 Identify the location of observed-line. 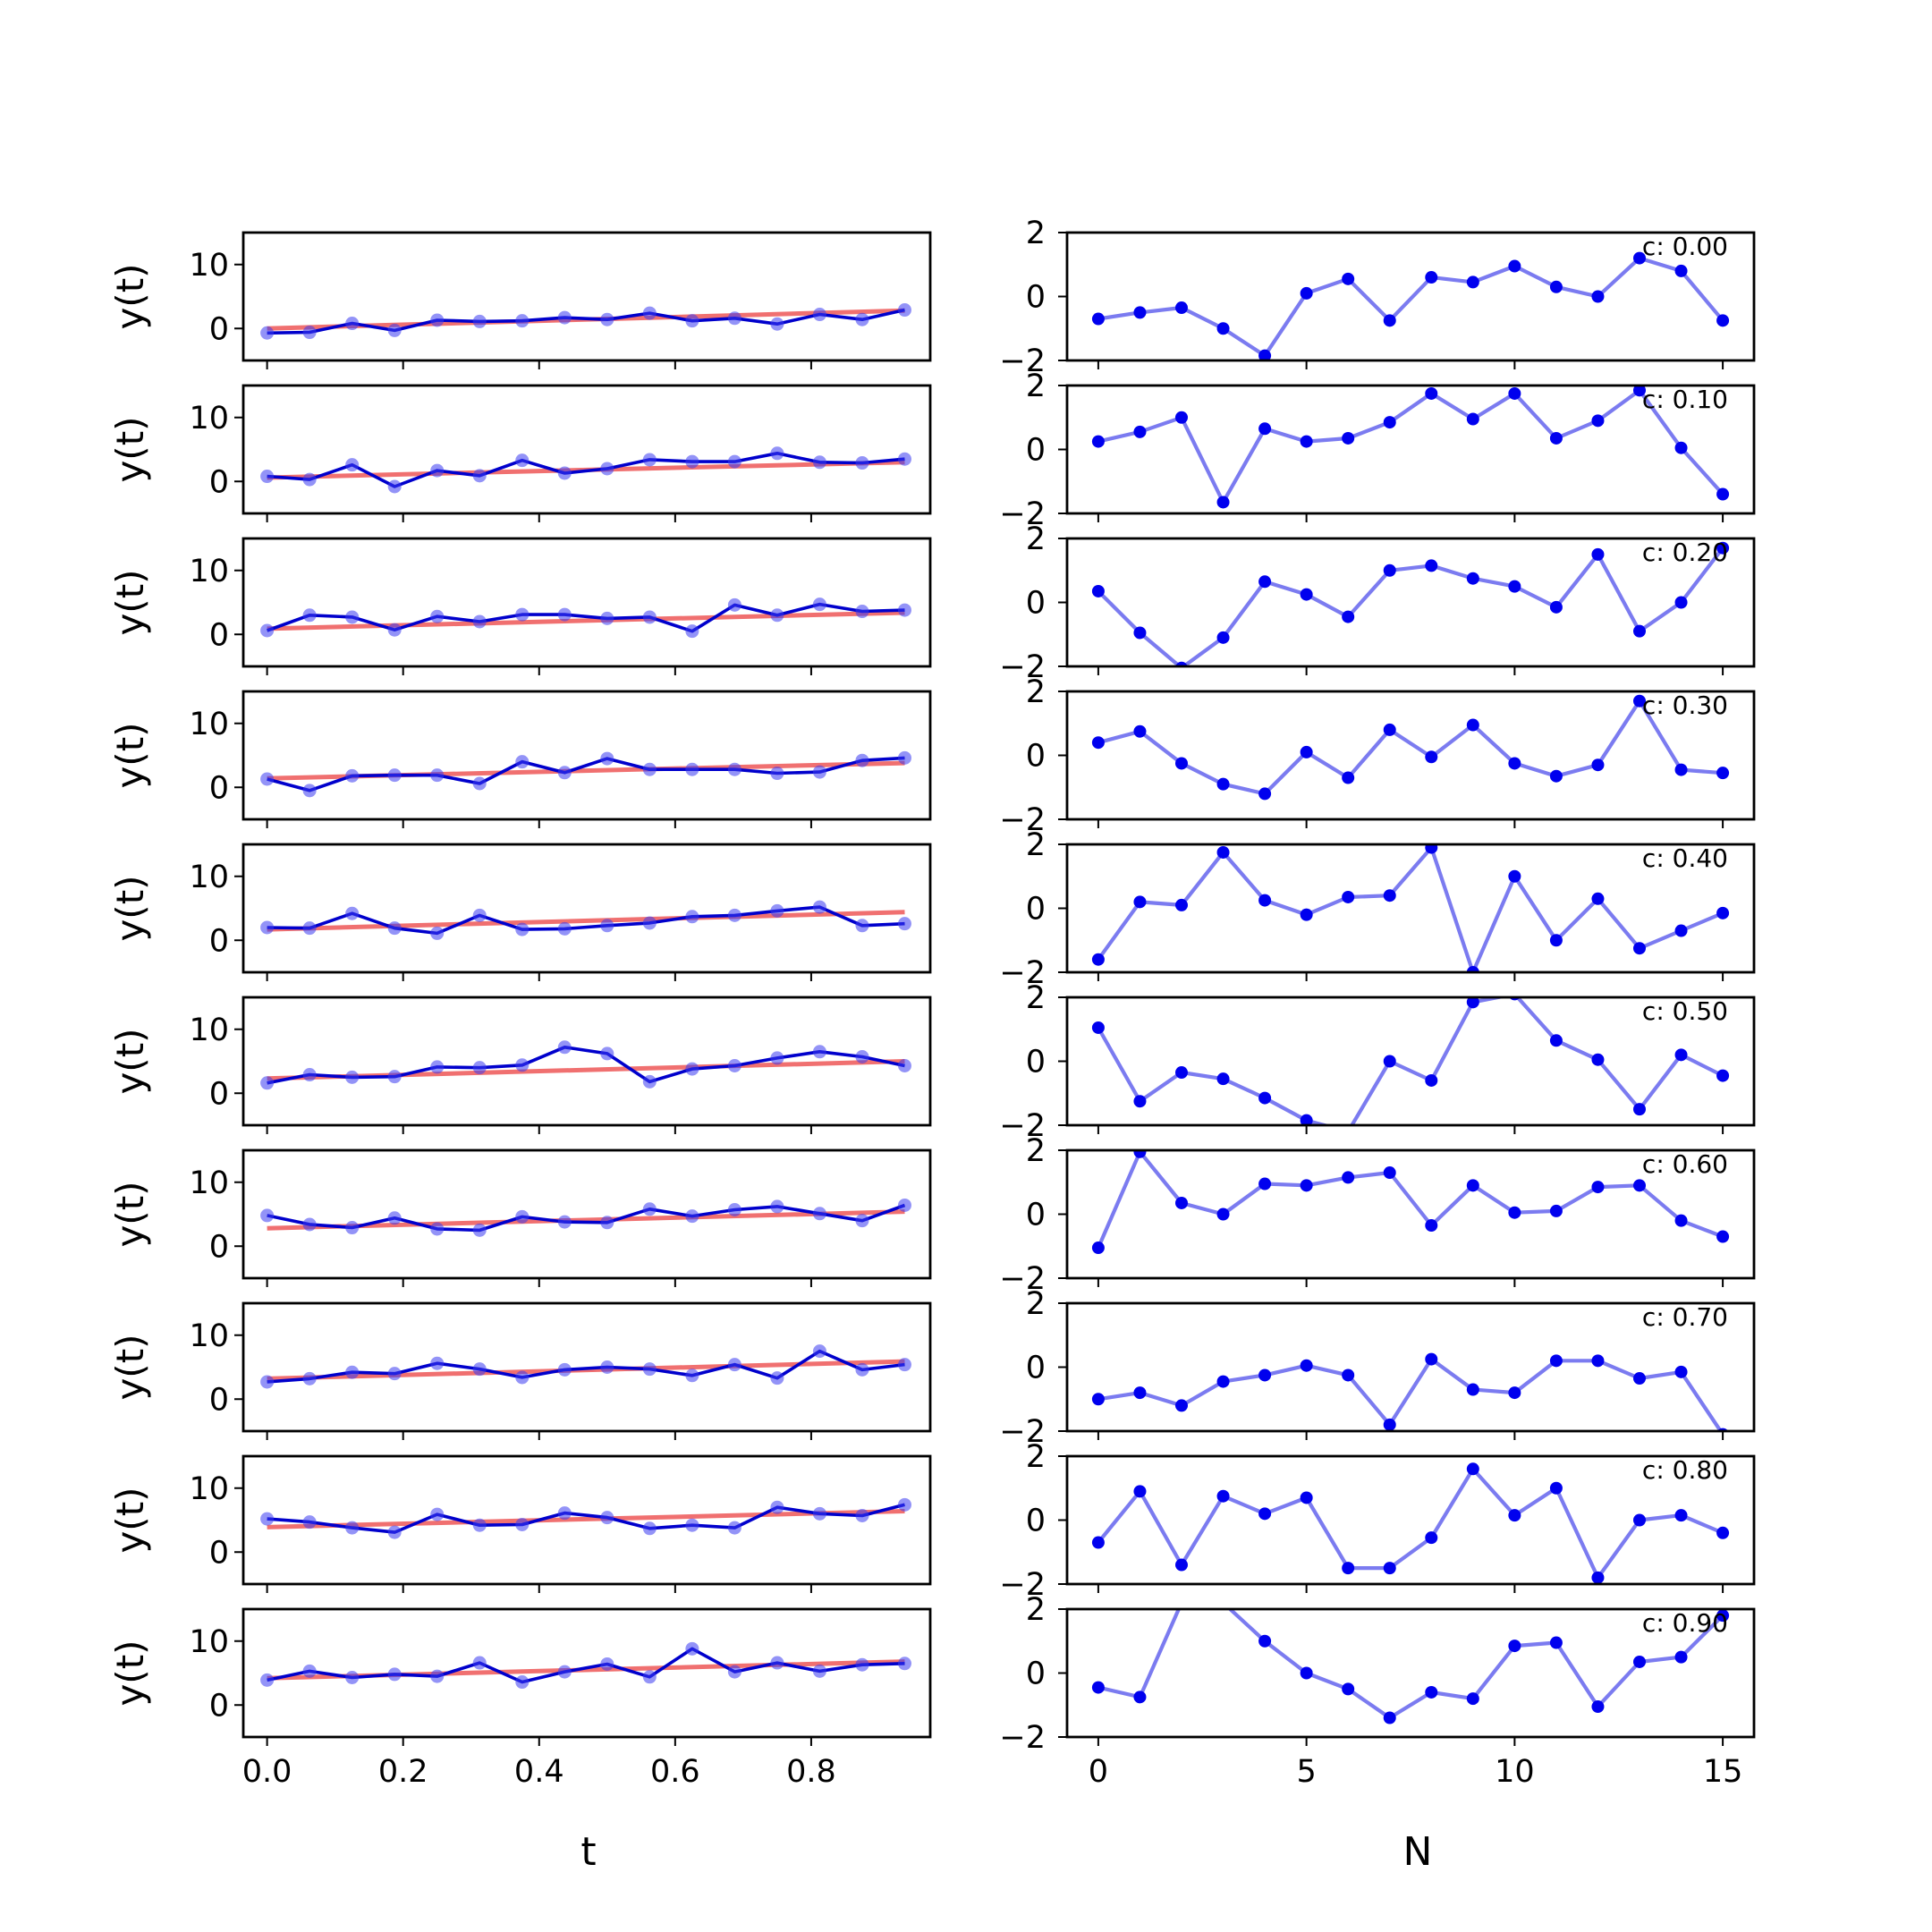
(586, 1366).